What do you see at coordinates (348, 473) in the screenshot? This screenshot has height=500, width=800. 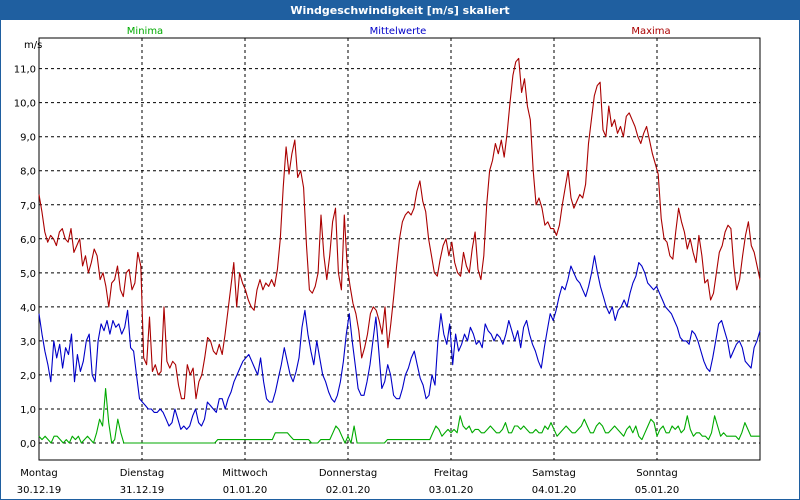 I see `x-tick-weekday: Donnerstag` at bounding box center [348, 473].